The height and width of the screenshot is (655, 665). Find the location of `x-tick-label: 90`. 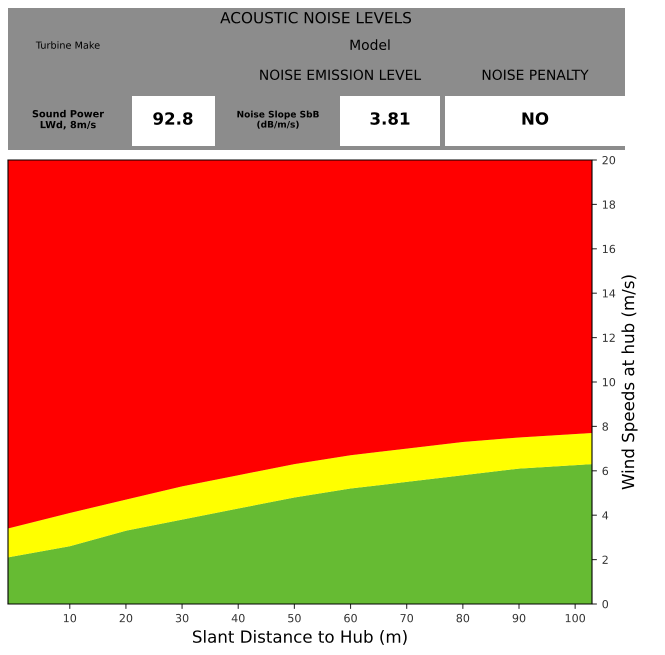

x-tick-label: 90 is located at coordinates (519, 618).